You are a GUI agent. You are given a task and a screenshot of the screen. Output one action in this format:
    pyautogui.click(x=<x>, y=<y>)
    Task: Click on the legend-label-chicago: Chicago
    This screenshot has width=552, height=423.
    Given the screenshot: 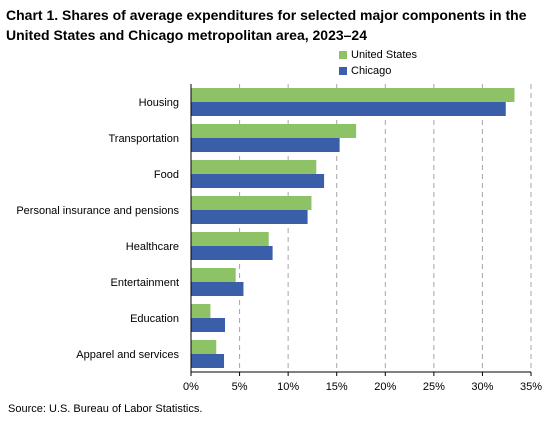 What is the action you would take?
    pyautogui.click(x=371, y=71)
    